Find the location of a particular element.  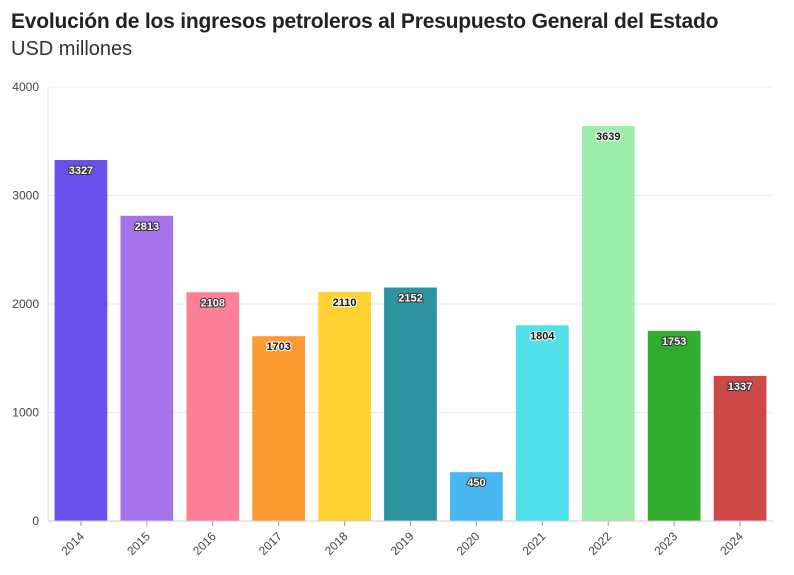

bar-value-label: 1337 is located at coordinates (740, 387).